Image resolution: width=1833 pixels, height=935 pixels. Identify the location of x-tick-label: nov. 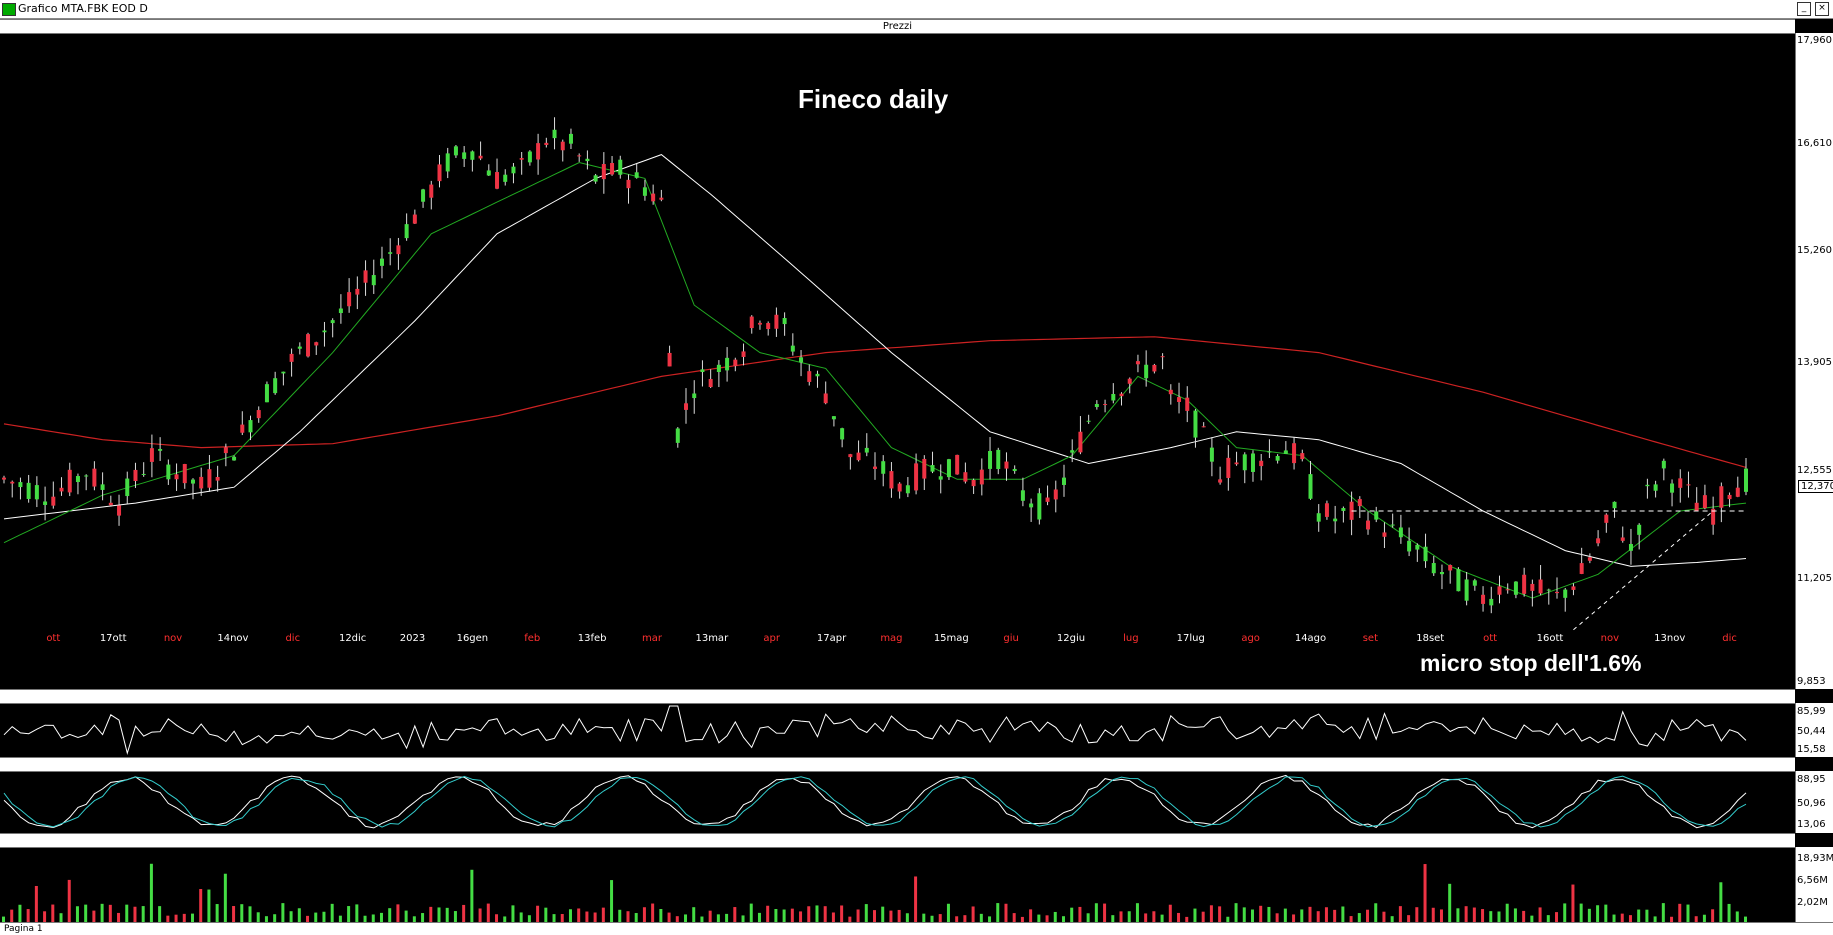
(1610, 638).